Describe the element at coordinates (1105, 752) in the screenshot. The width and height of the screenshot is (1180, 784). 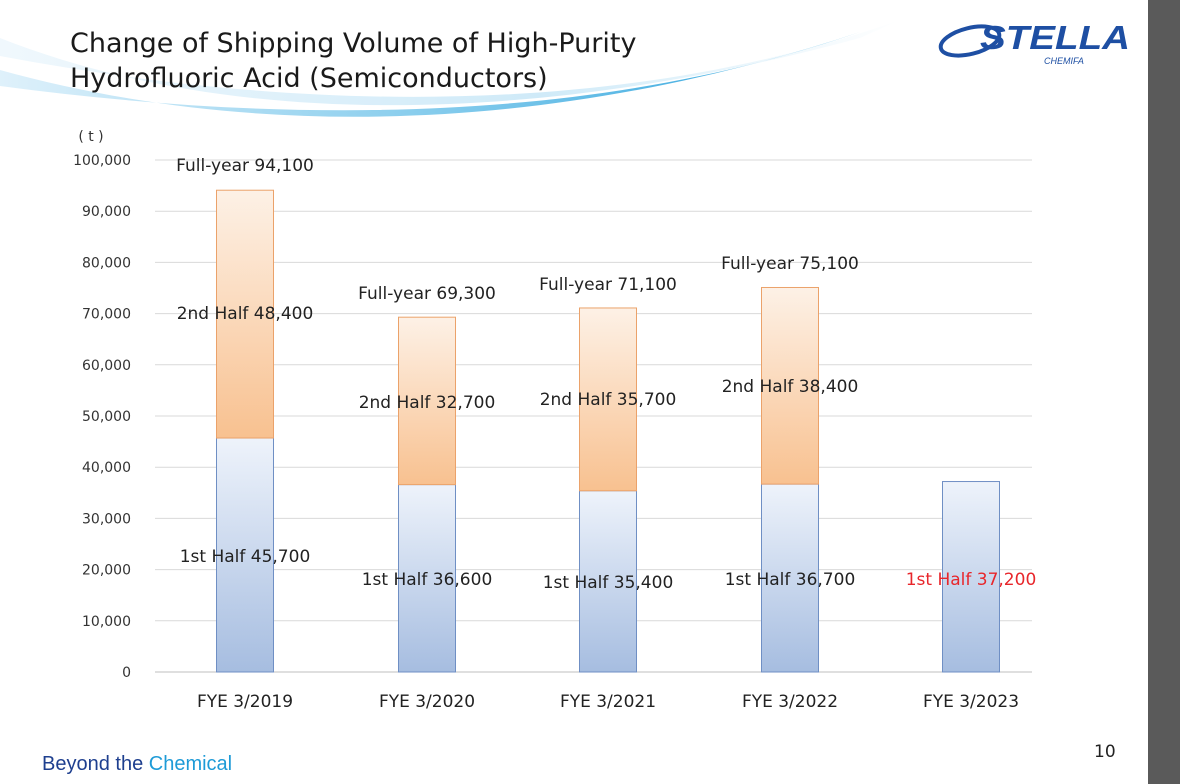
I see `page-number: 10` at that location.